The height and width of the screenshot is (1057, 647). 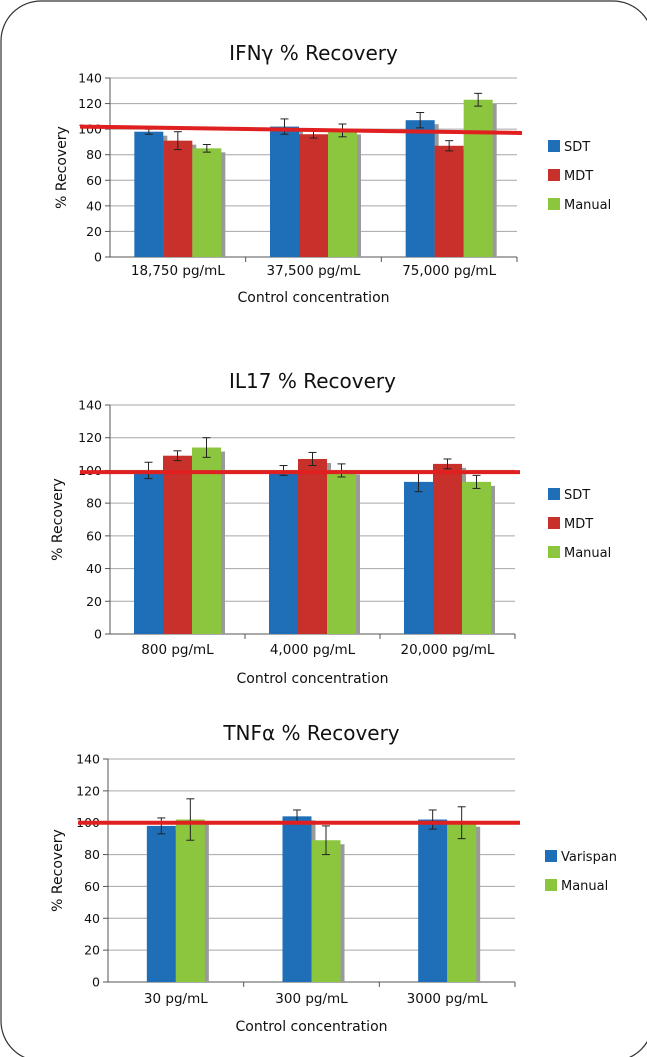 I want to click on x-tick-label: 20,000 pg/mL, so click(x=448, y=650).